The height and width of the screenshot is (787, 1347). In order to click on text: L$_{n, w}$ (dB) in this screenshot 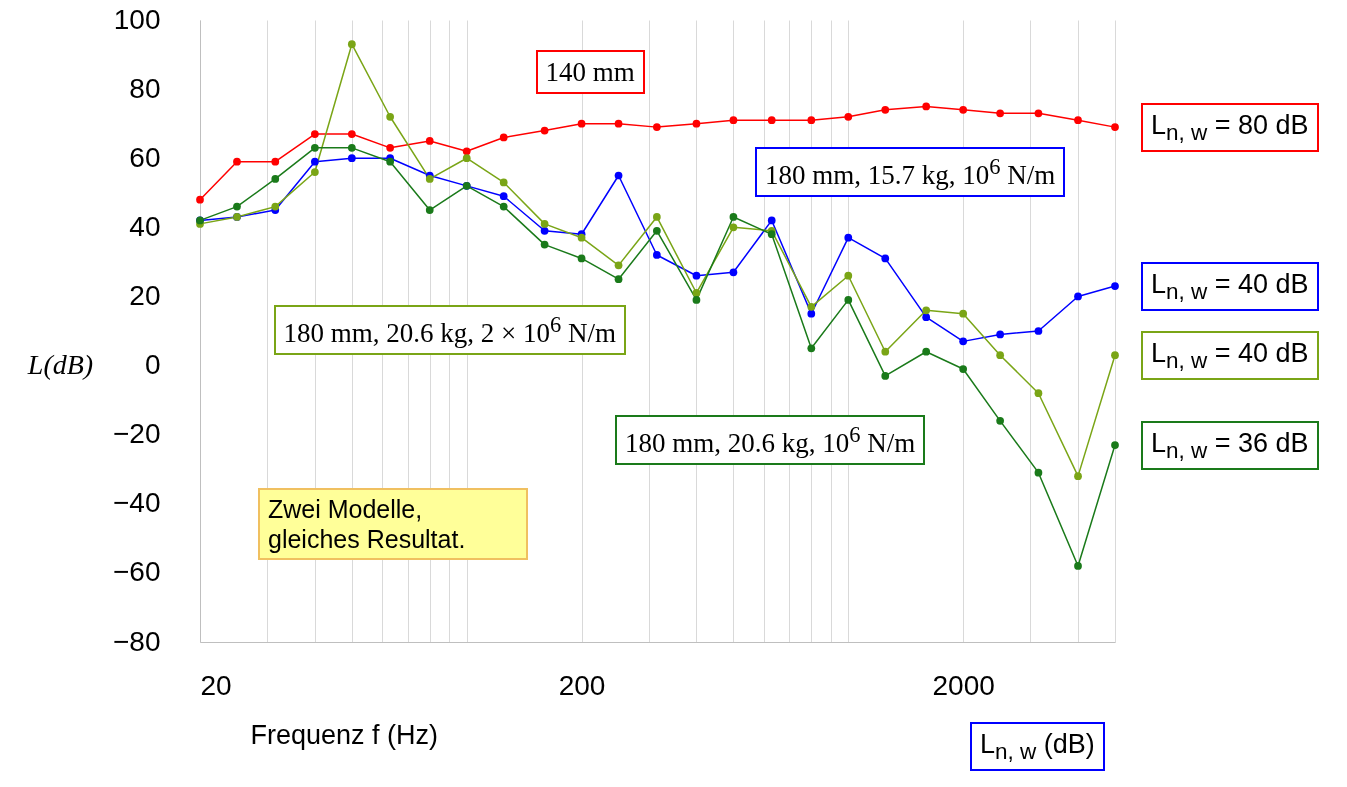, I will do `click(1037, 747)`.